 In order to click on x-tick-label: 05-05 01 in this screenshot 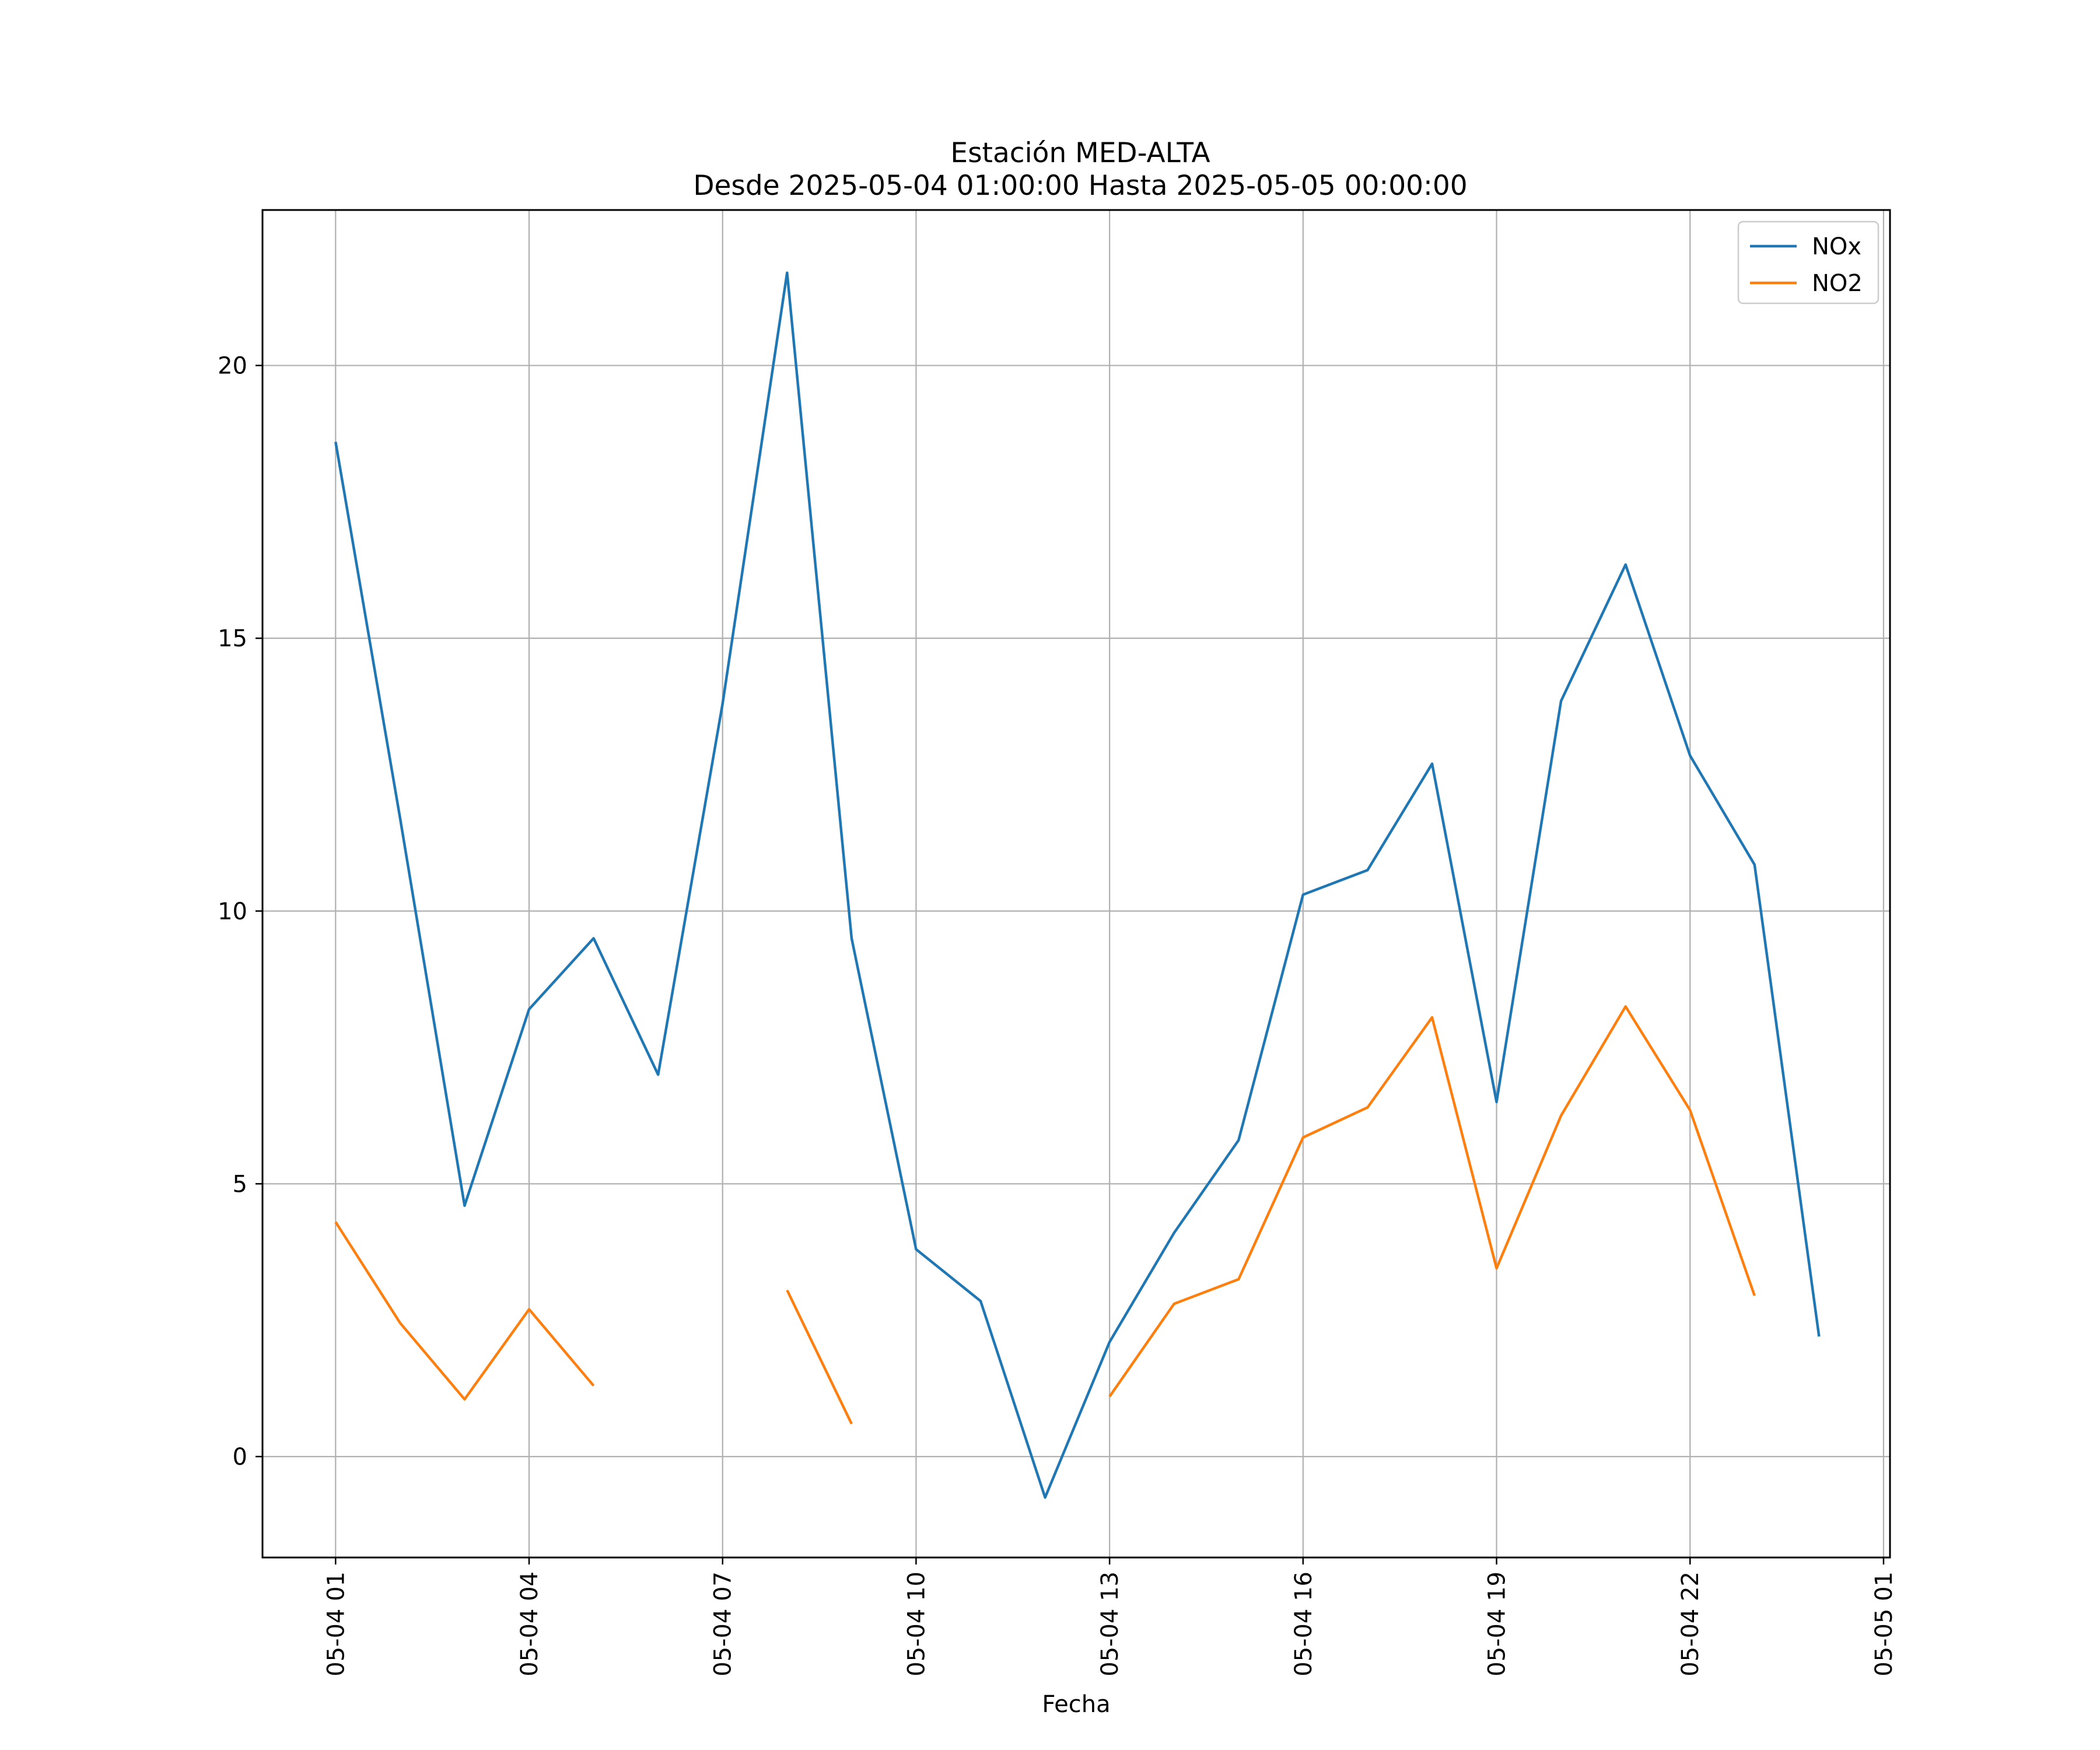, I will do `click(1884, 1624)`.